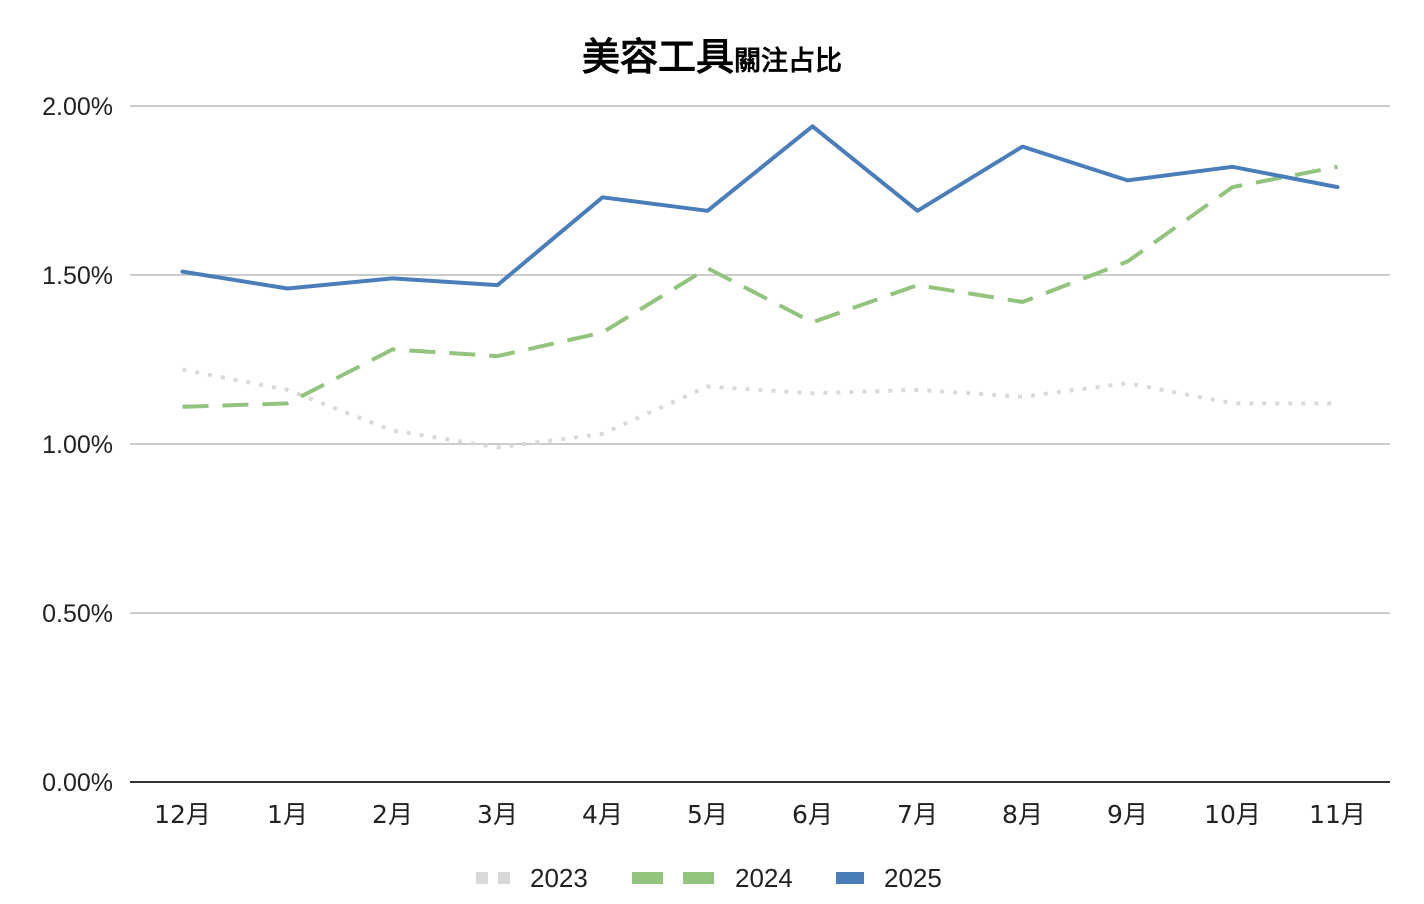 Image resolution: width=1424 pixels, height=904 pixels. Describe the element at coordinates (913, 878) in the screenshot. I see `legend-label: 2025` at that location.